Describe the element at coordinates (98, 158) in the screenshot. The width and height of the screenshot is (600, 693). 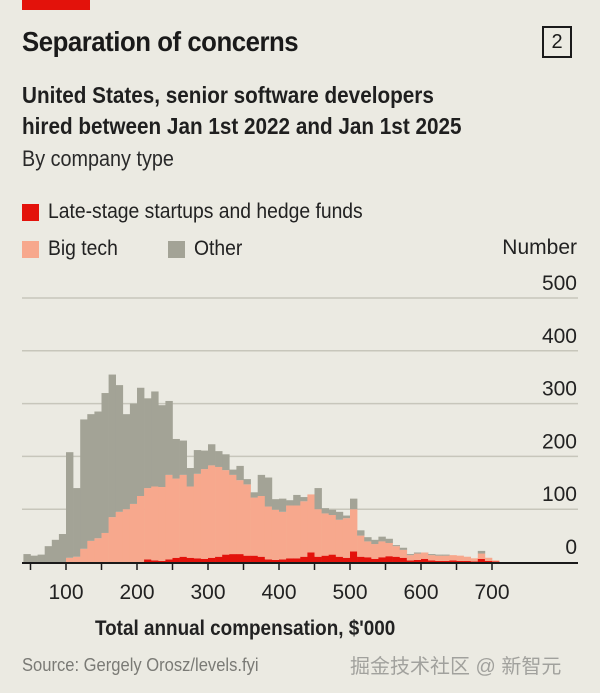
I see `chart-subtitle-breakdown: By company type` at that location.